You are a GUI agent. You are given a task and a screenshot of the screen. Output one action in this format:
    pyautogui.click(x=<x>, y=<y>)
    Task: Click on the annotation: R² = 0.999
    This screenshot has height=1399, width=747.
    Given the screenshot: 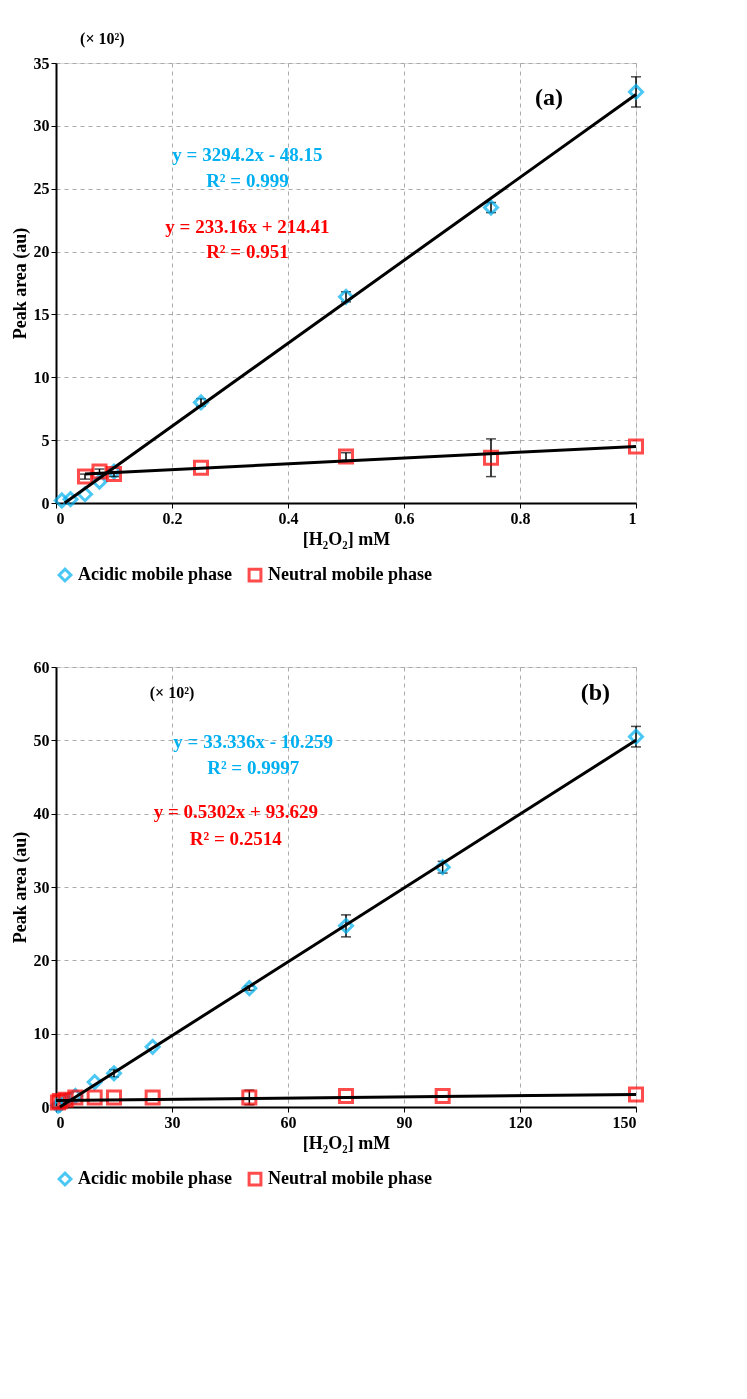 What is the action you would take?
    pyautogui.click(x=247, y=180)
    